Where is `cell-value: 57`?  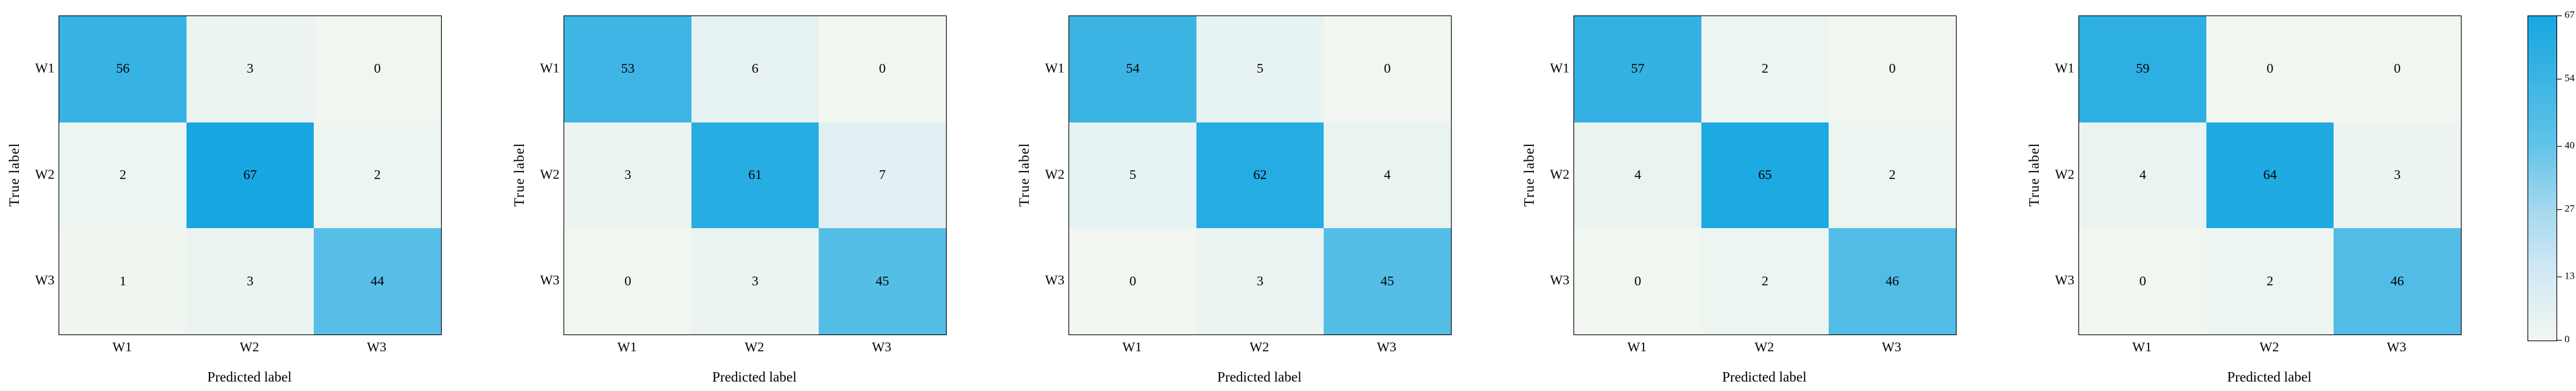 cell-value: 57 is located at coordinates (1638, 69).